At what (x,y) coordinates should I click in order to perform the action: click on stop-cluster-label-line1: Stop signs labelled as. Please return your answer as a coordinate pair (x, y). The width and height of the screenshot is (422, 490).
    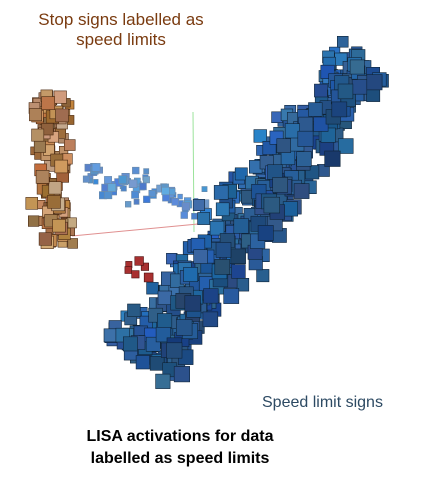
    Looking at the image, I should click on (121, 19).